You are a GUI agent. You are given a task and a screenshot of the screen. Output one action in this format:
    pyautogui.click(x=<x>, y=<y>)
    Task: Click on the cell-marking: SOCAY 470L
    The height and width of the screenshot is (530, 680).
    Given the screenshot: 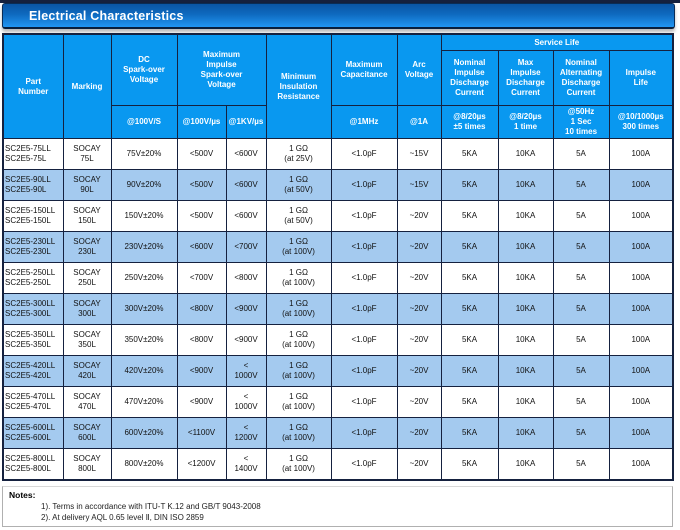 What is the action you would take?
    pyautogui.click(x=87, y=402)
    